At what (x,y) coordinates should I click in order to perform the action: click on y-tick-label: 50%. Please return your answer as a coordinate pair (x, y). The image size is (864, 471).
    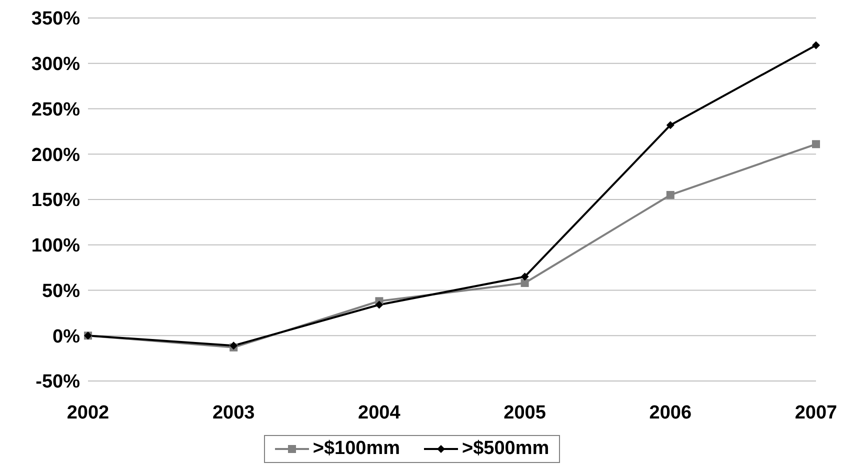
    Looking at the image, I should click on (61, 291).